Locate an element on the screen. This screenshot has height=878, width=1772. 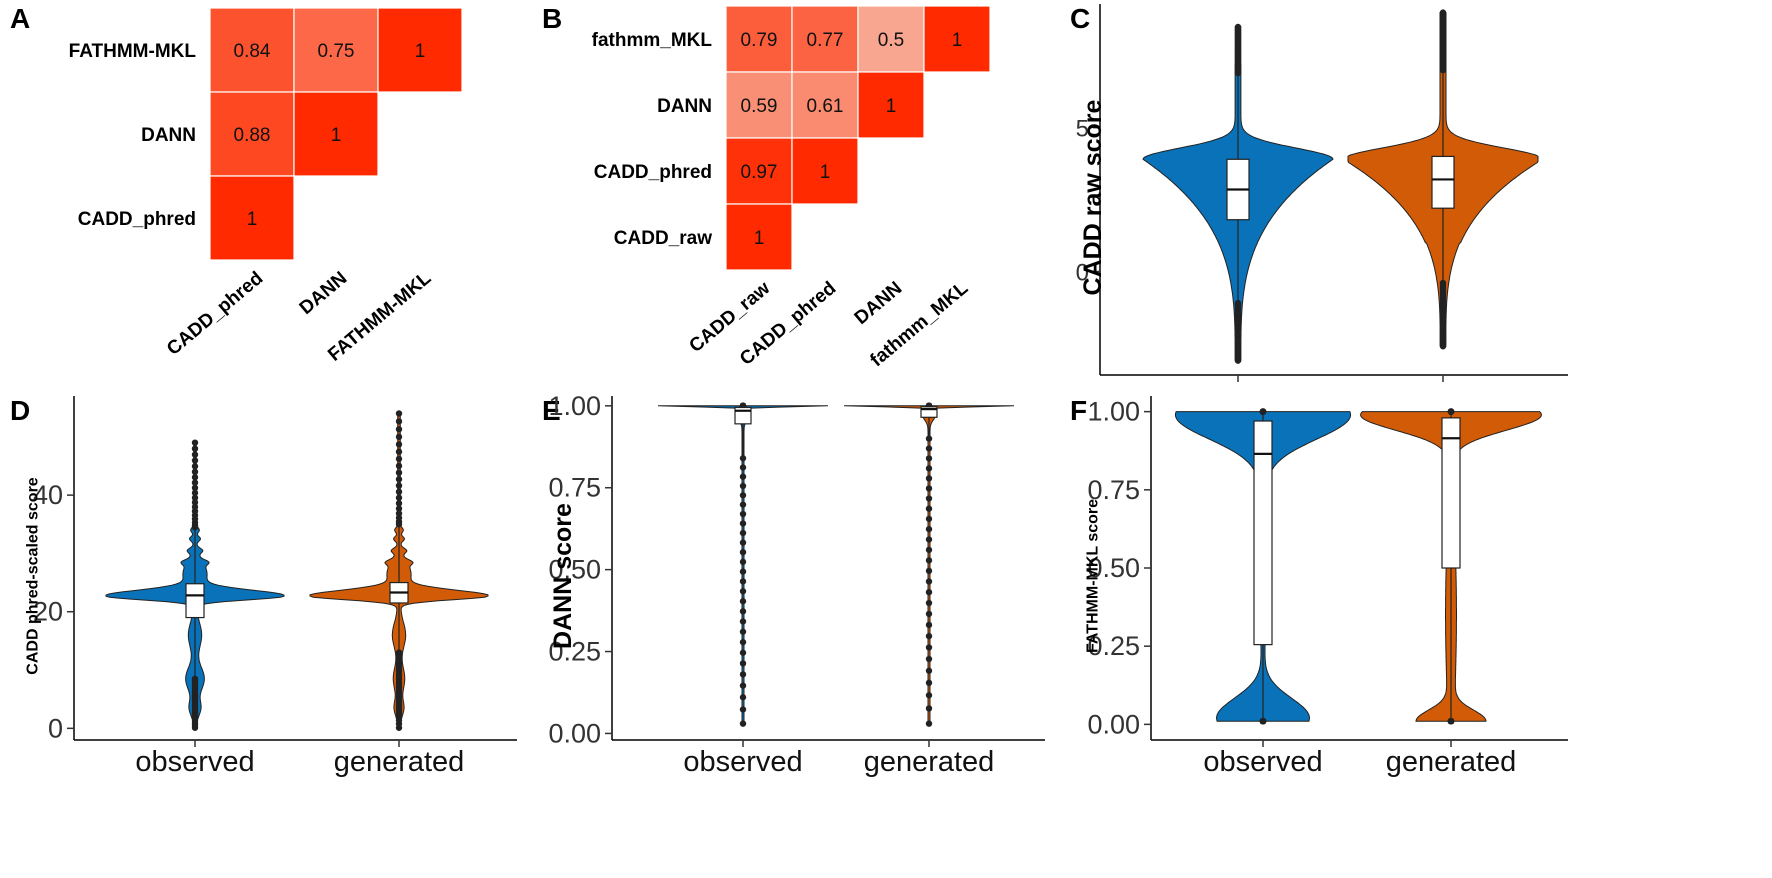
heatmap-cell-value: 0.5 is located at coordinates (891, 40).